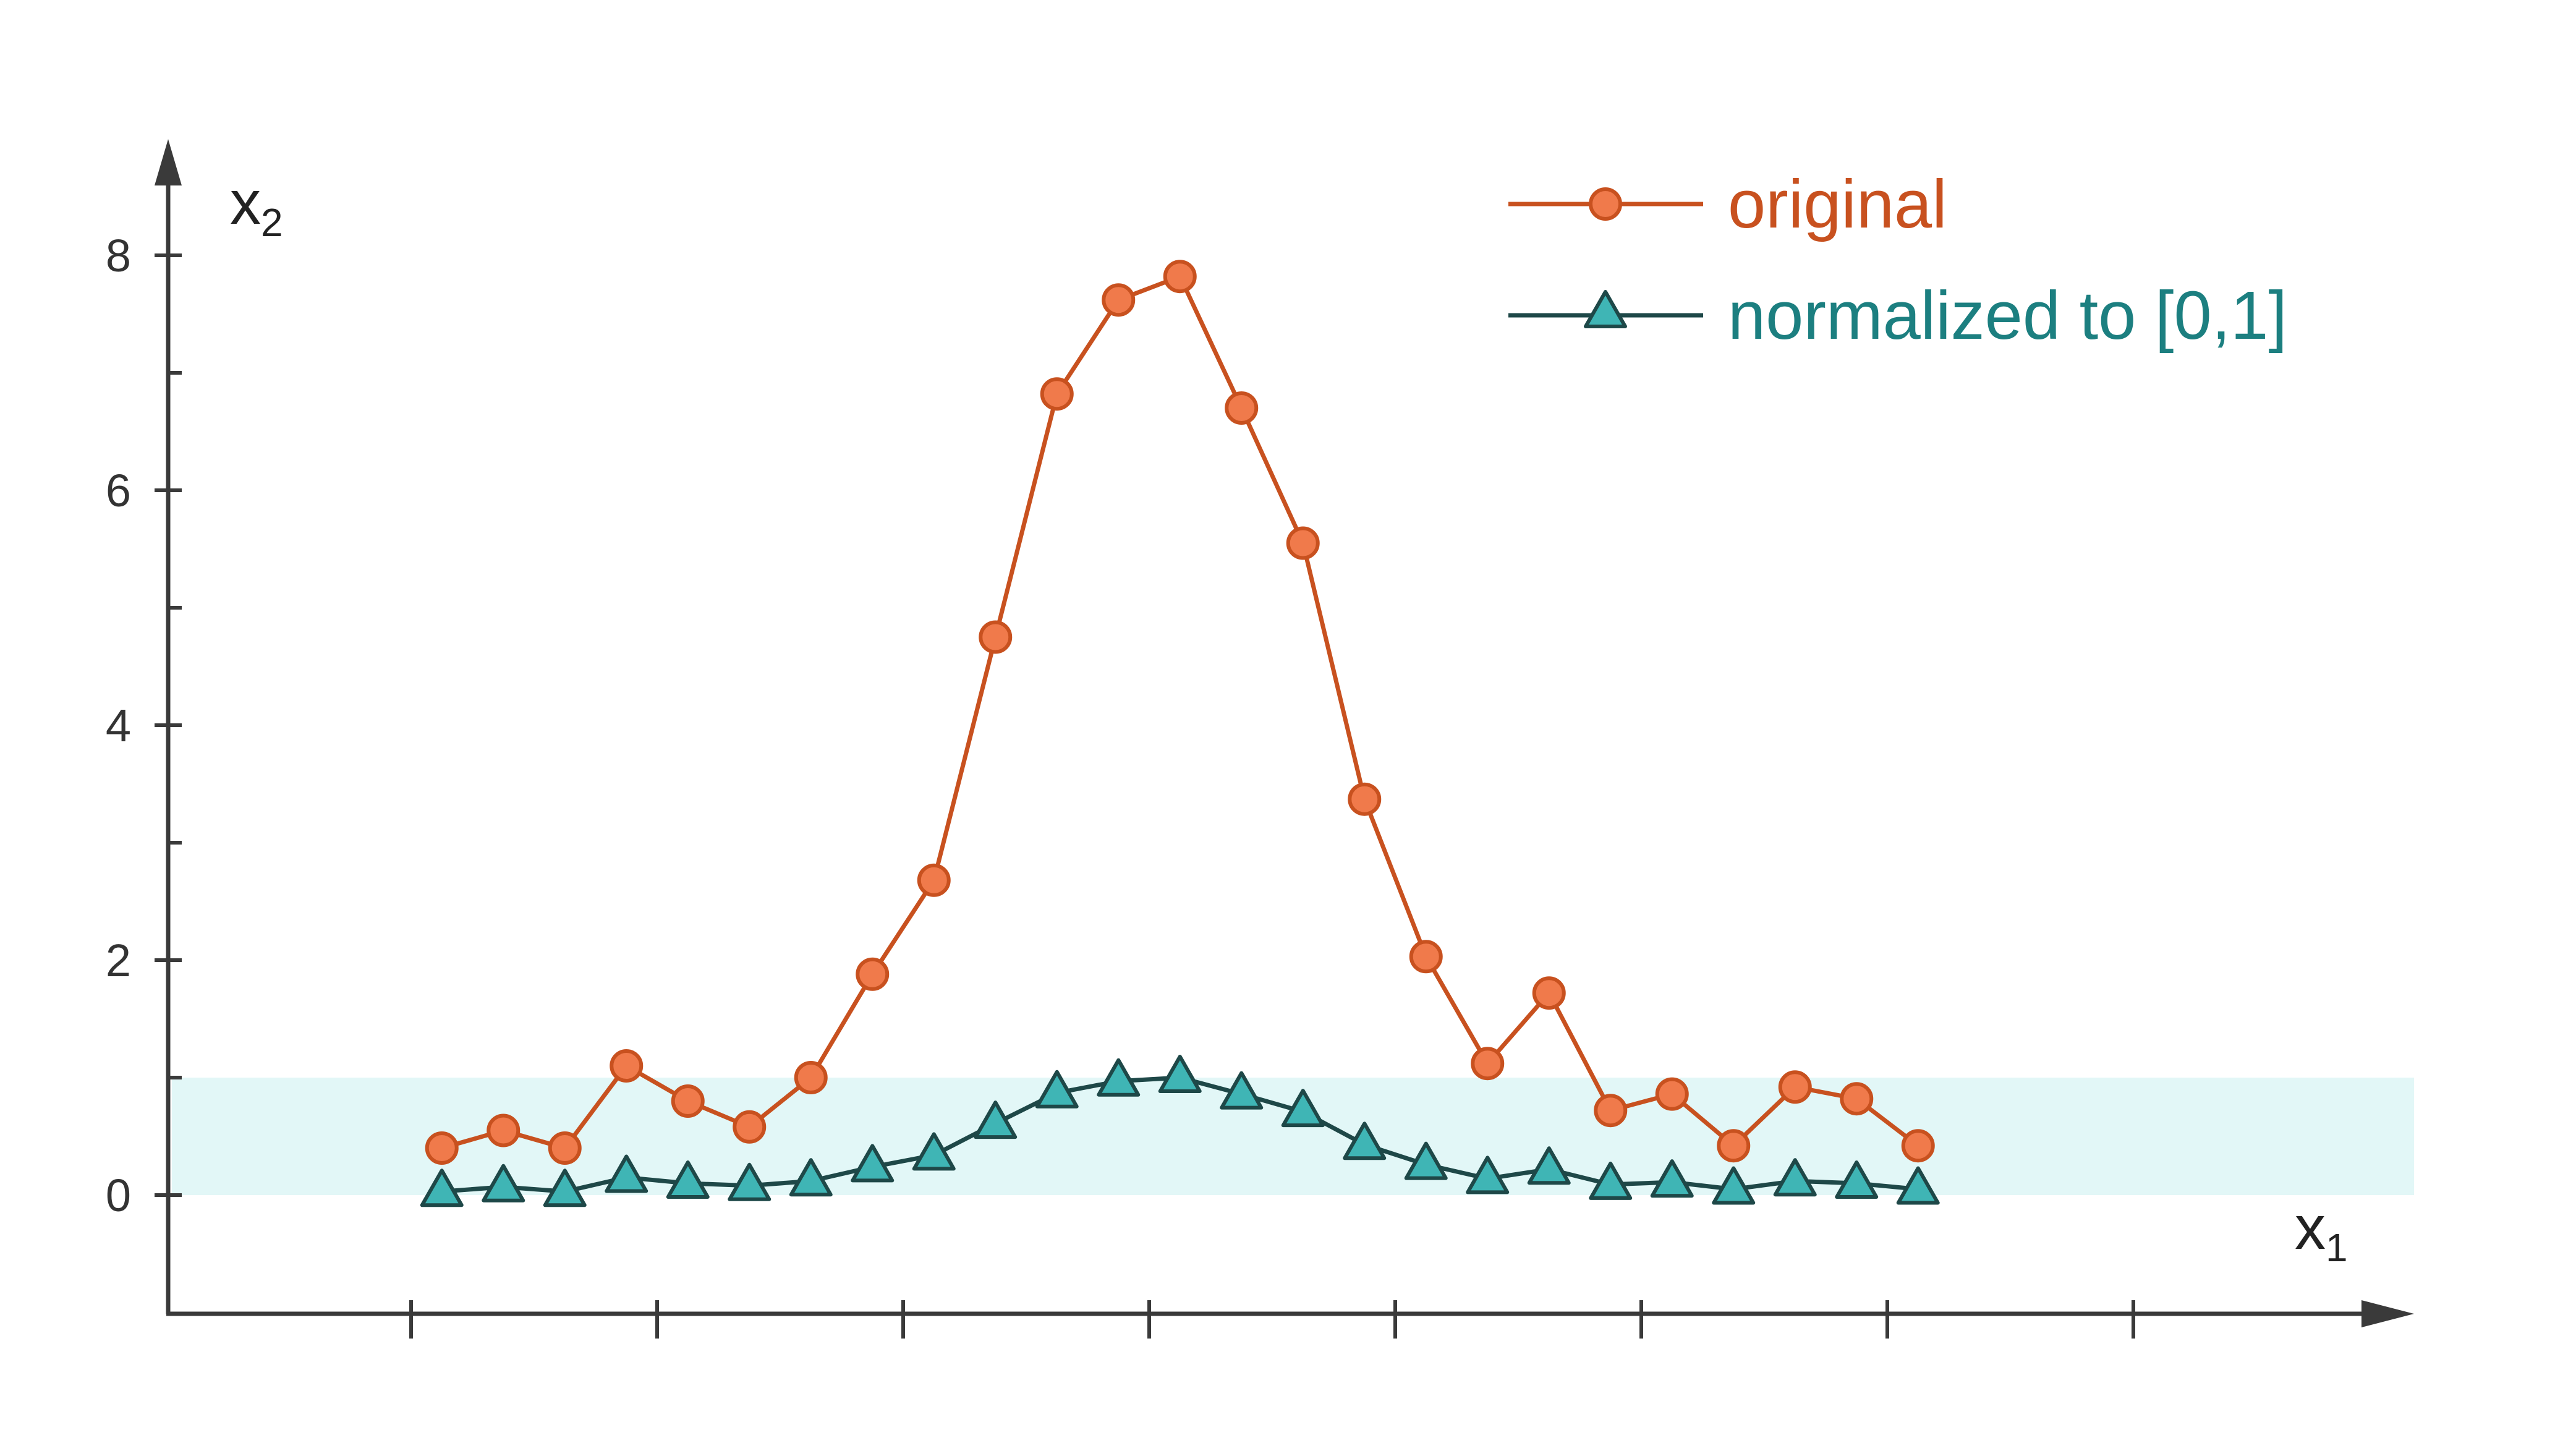  Describe the element at coordinates (1897, 260) in the screenshot. I see `legend: original normalized to [0,1]` at that location.